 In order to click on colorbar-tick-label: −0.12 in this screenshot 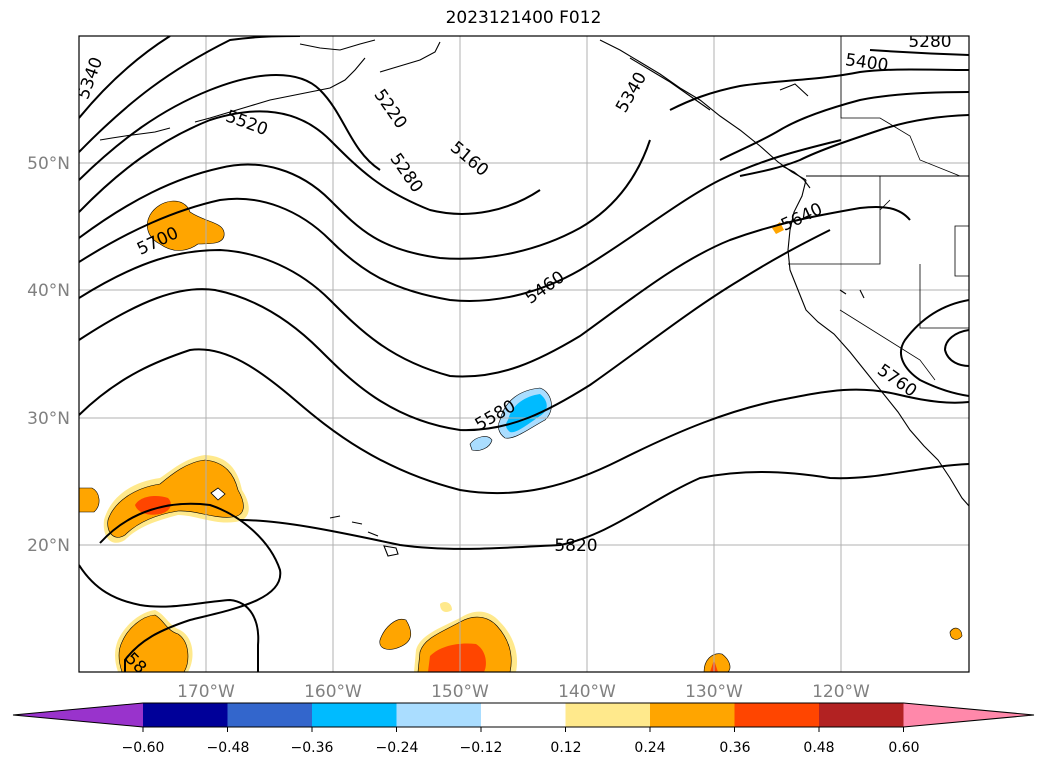, I will do `click(481, 748)`.